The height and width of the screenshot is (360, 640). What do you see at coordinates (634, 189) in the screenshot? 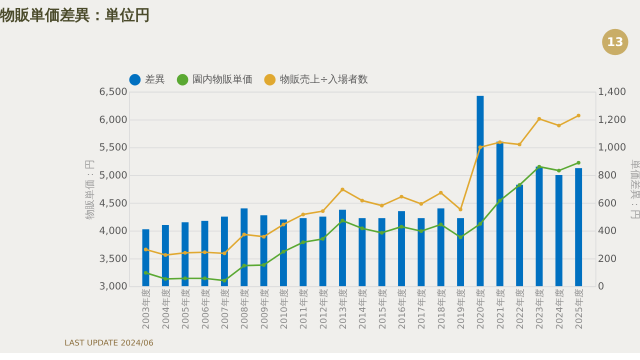
I see `y2-axis-title: 単価差異：円` at bounding box center [634, 189].